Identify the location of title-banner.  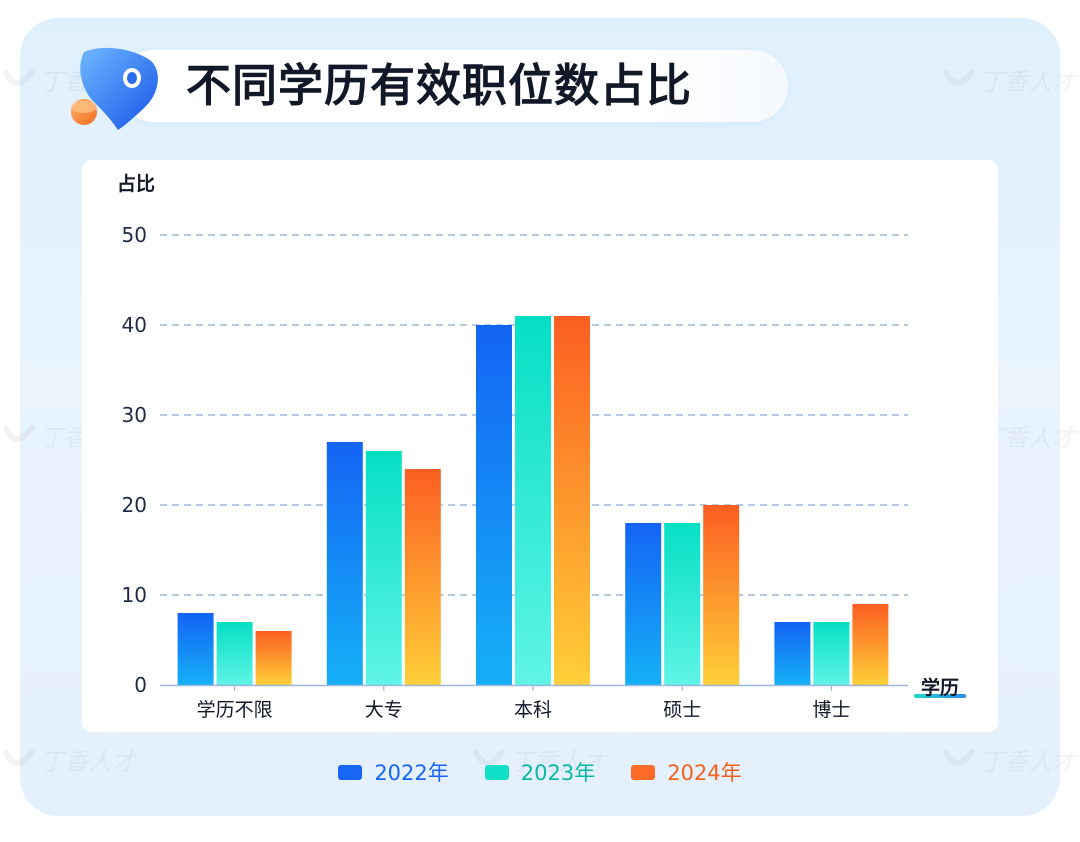
(453, 86).